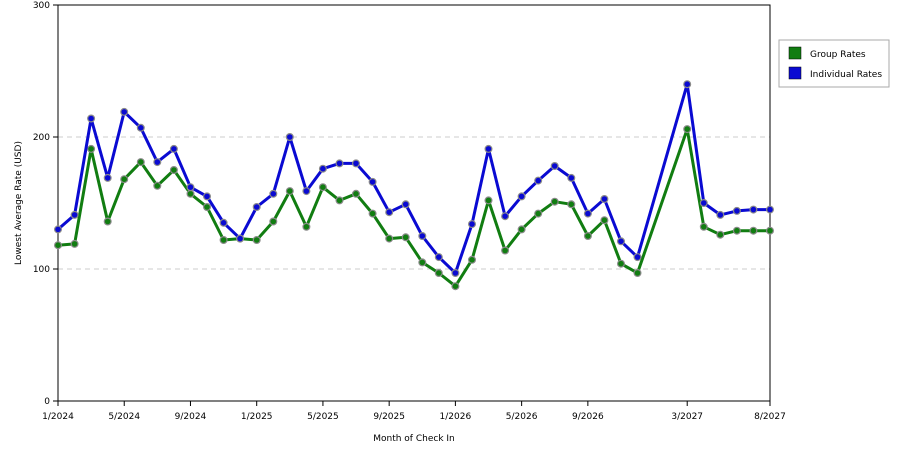 The height and width of the screenshot is (450, 900). What do you see at coordinates (124, 417) in the screenshot?
I see `x-tick-label: 5/2024` at bounding box center [124, 417].